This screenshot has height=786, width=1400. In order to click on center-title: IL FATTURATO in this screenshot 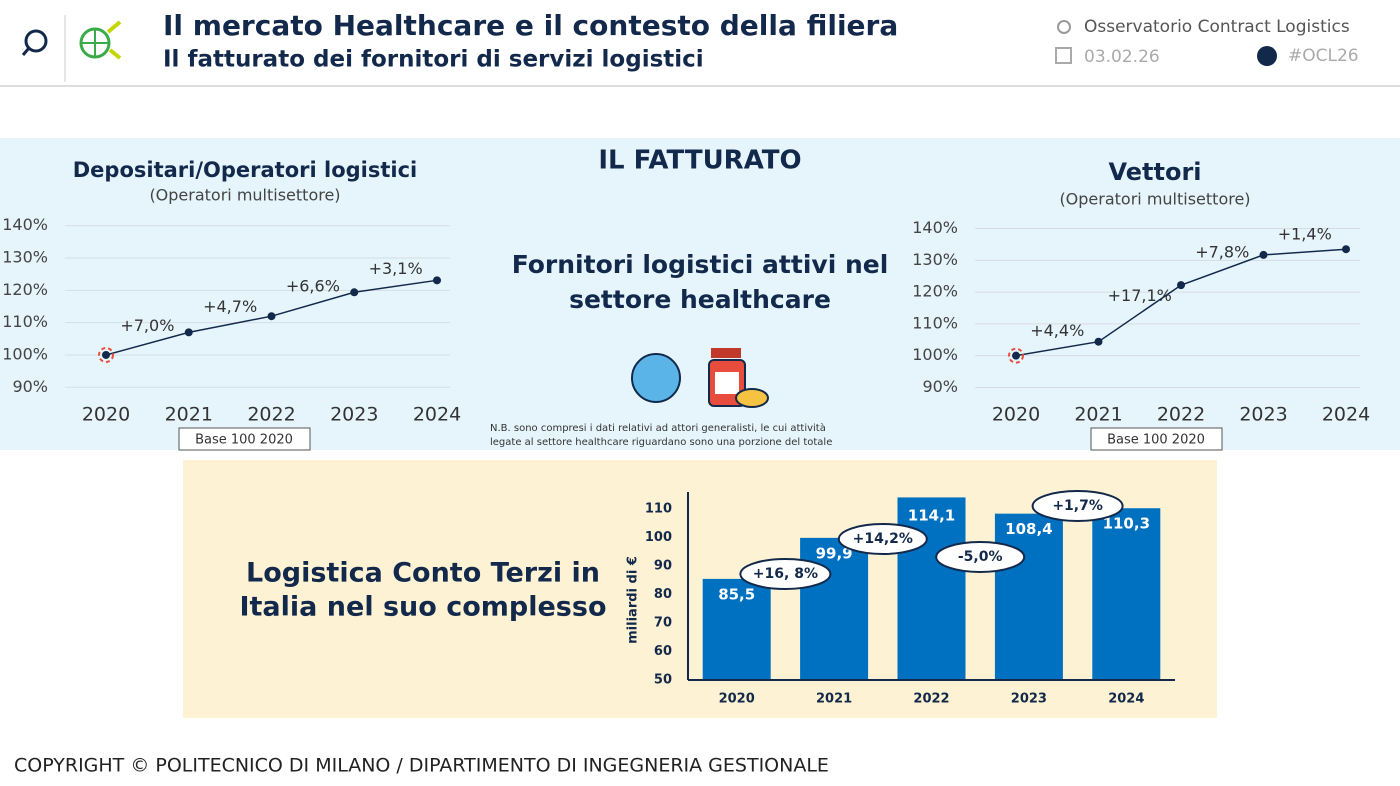, I will do `click(699, 161)`.